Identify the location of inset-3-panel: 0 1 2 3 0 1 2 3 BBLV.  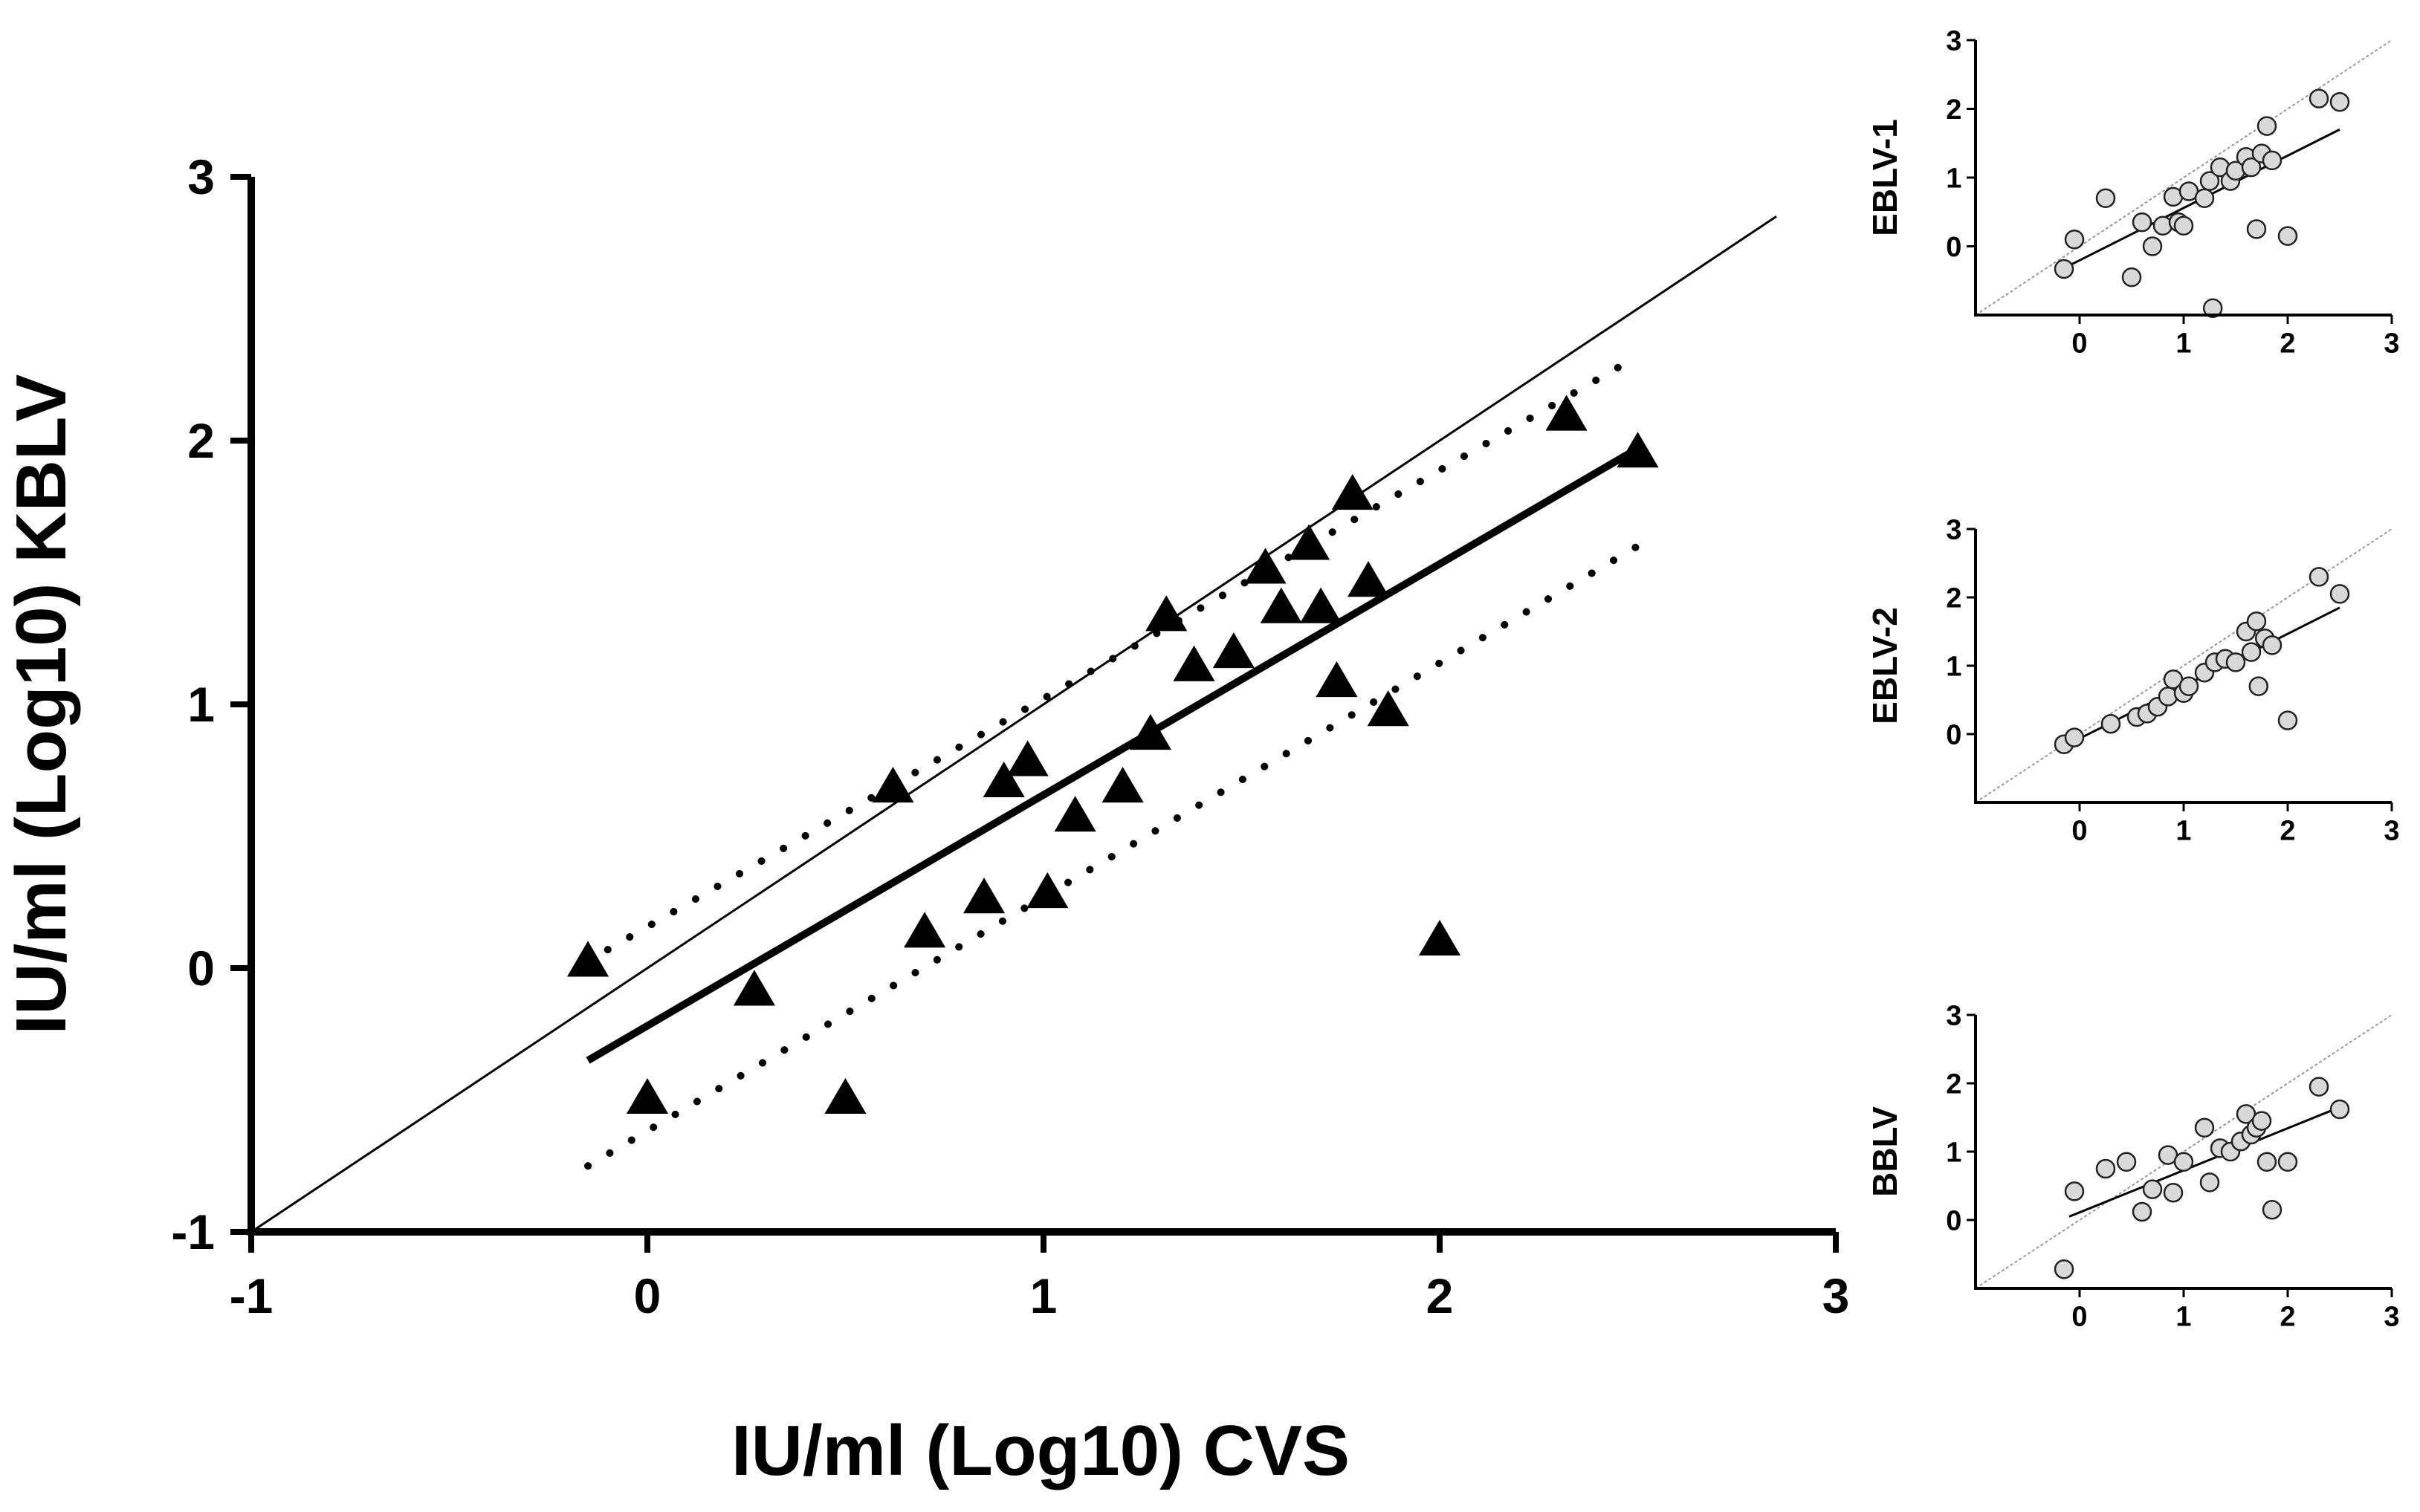
(2133, 1166).